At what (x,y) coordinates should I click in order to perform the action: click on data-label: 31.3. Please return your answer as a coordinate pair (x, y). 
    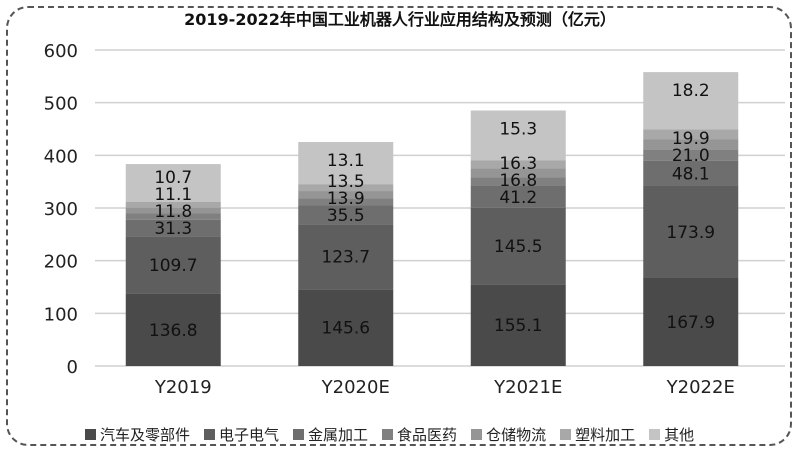
    Looking at the image, I should click on (173, 229).